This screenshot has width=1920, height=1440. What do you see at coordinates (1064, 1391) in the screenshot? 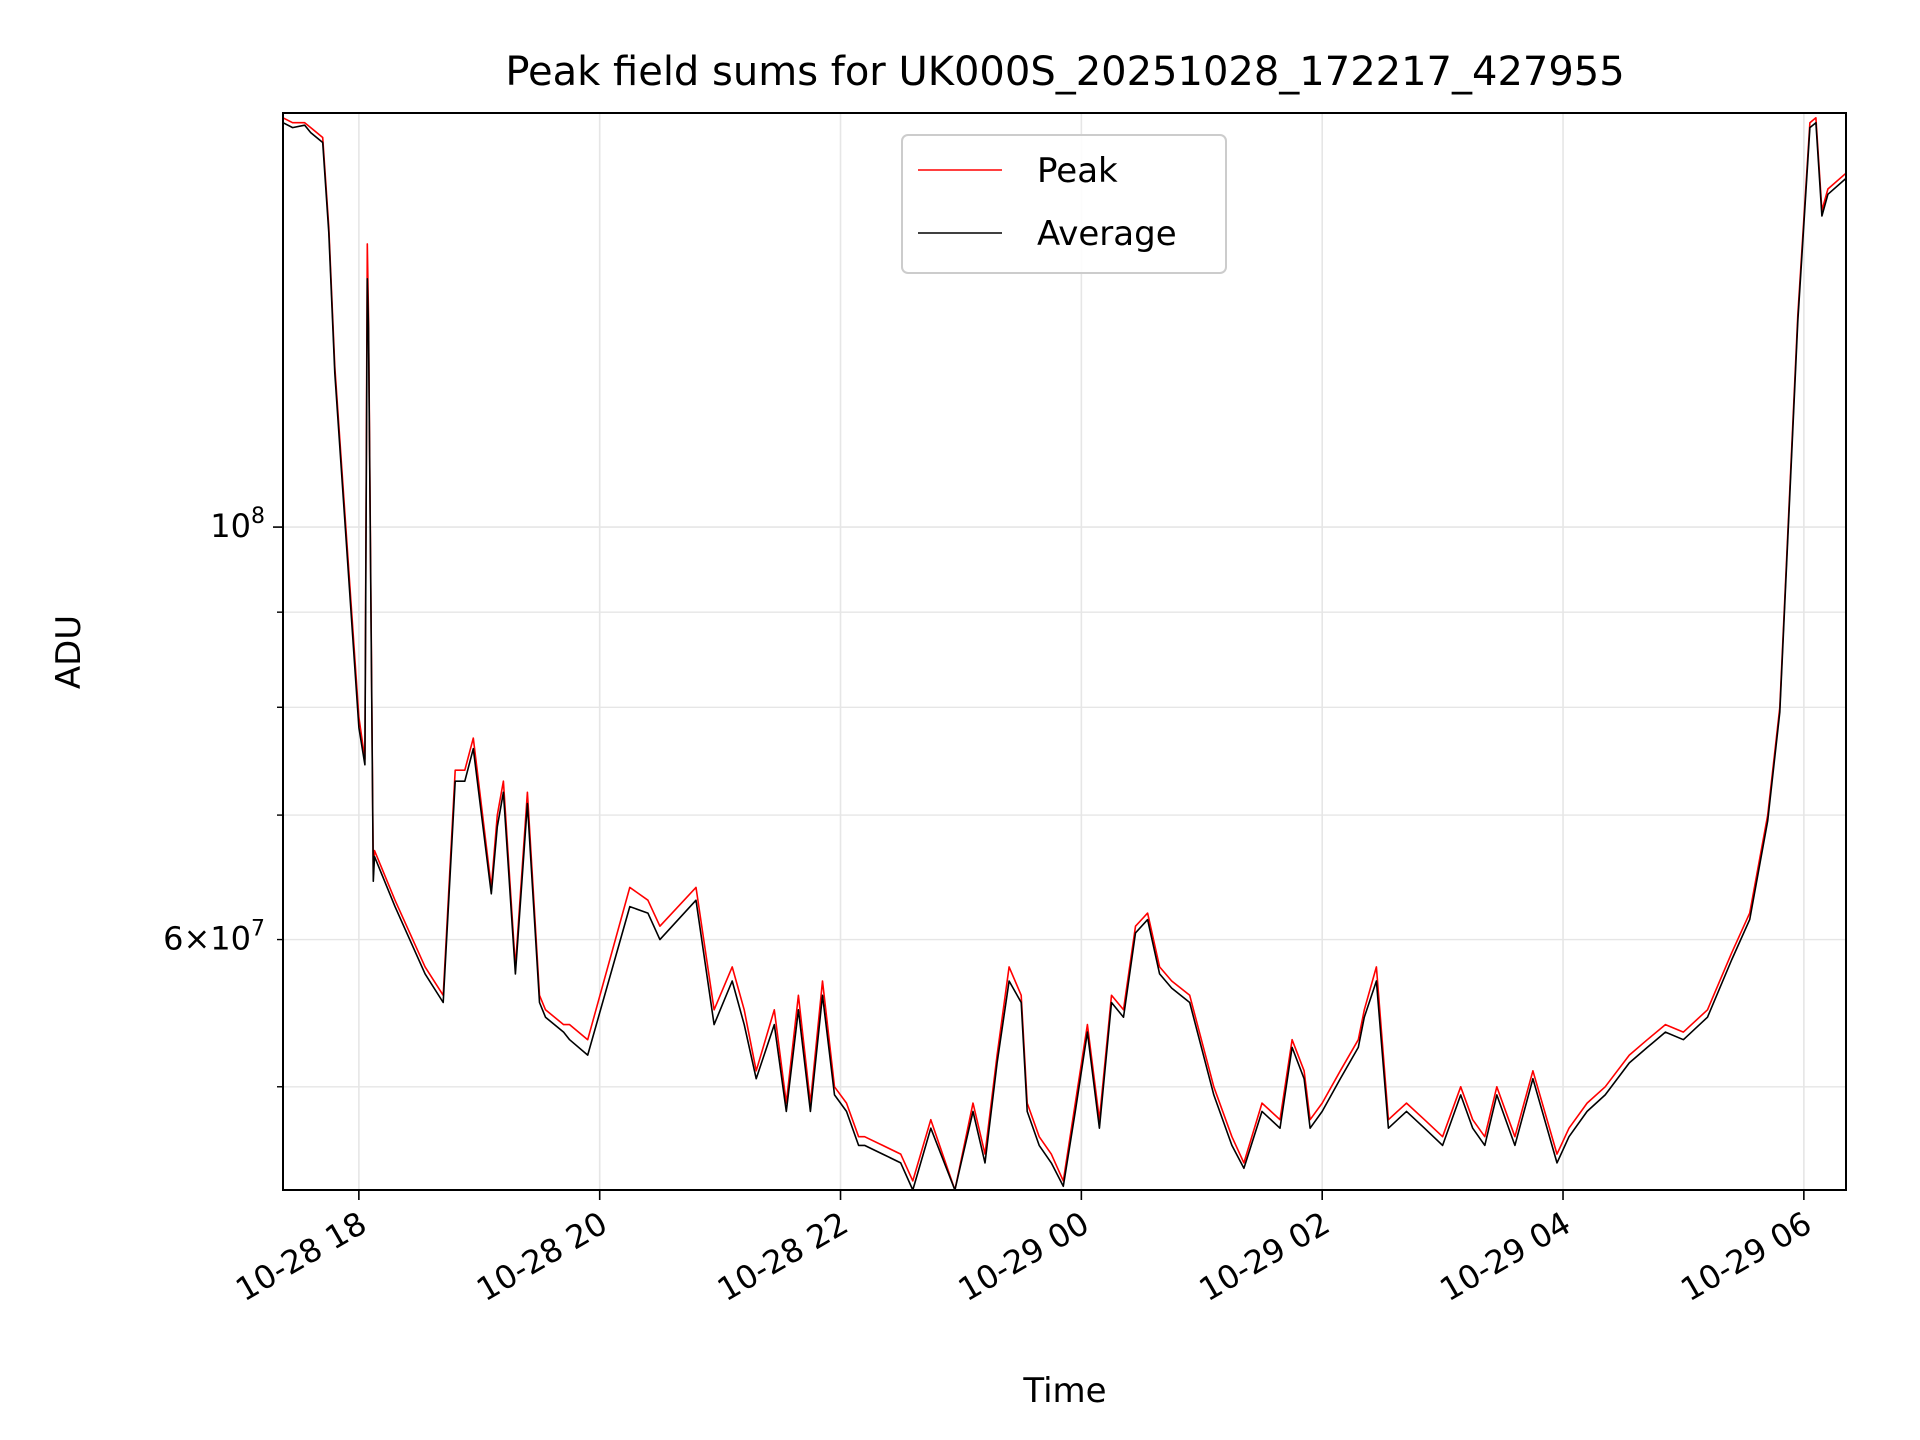
I see `x-axis-label: Time` at bounding box center [1064, 1391].